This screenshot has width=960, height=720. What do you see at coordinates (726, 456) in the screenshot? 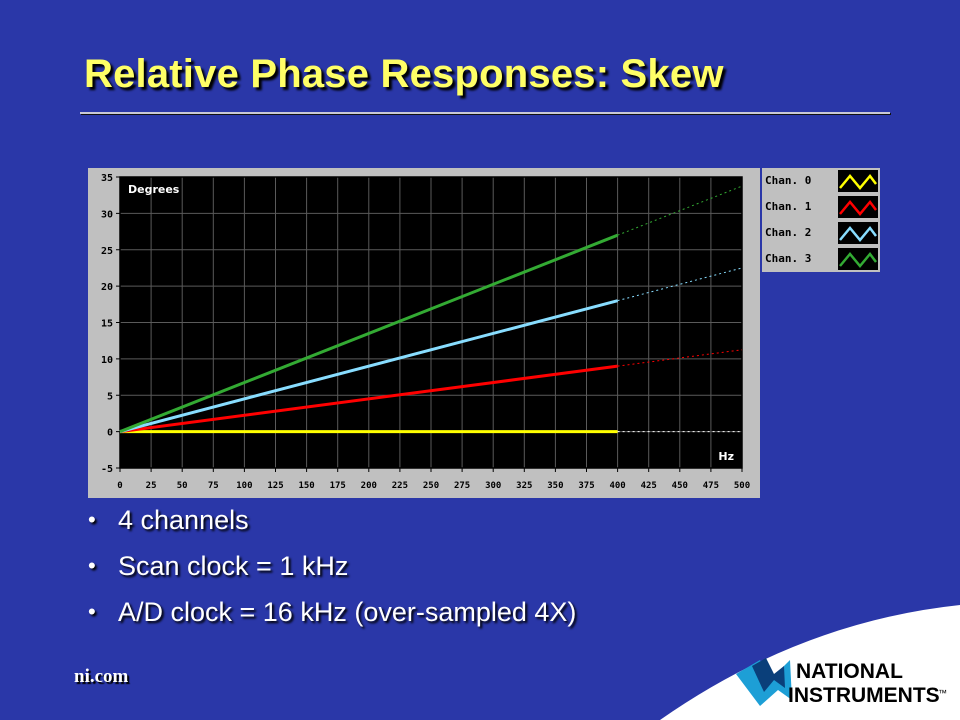
I see `x-axis-label: Hz` at bounding box center [726, 456].